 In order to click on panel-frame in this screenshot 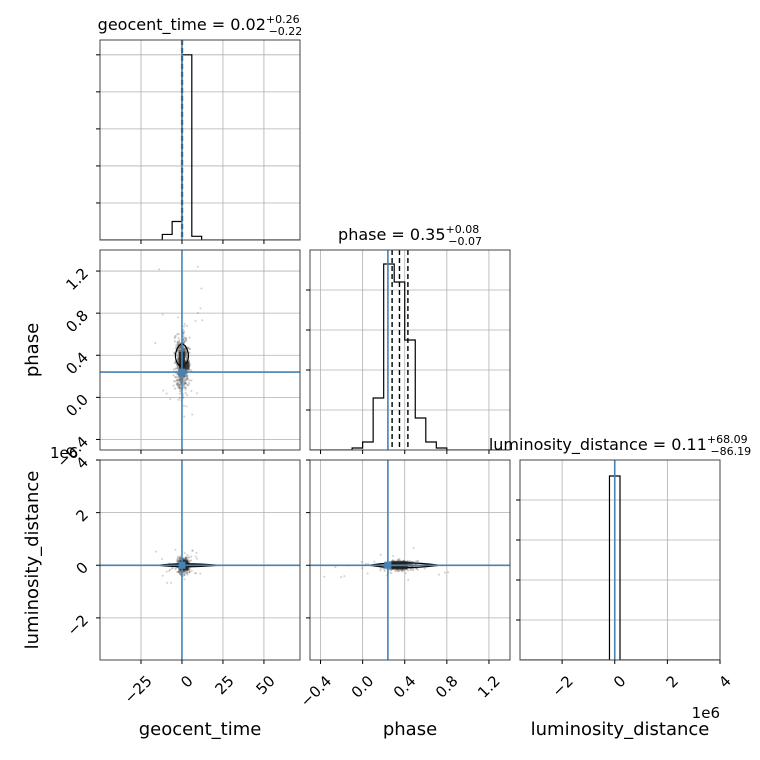, I will do `click(200, 140)`.